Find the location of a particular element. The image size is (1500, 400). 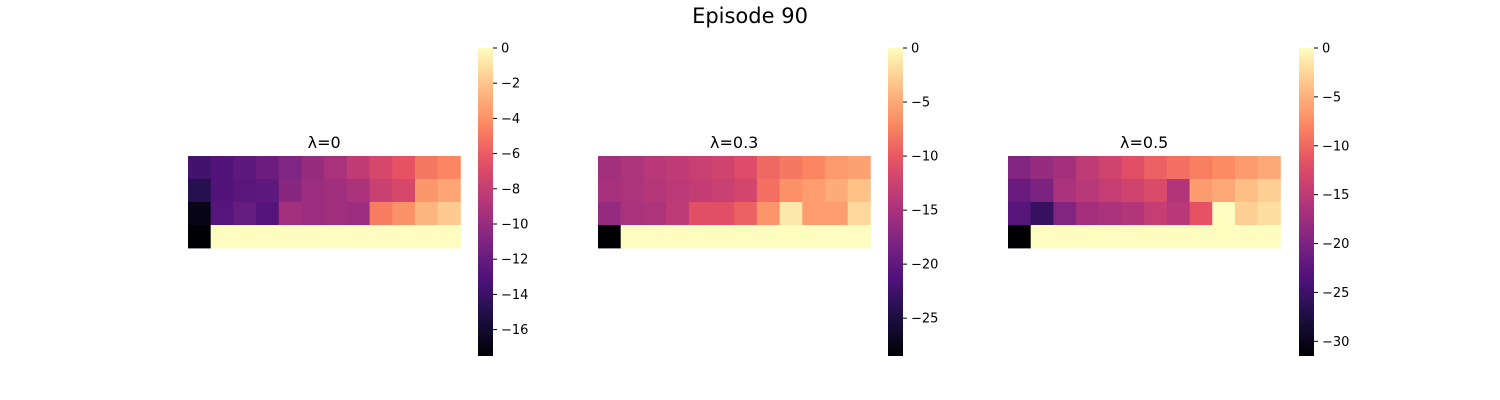

panel-1-colorbar is located at coordinates (485, 202).